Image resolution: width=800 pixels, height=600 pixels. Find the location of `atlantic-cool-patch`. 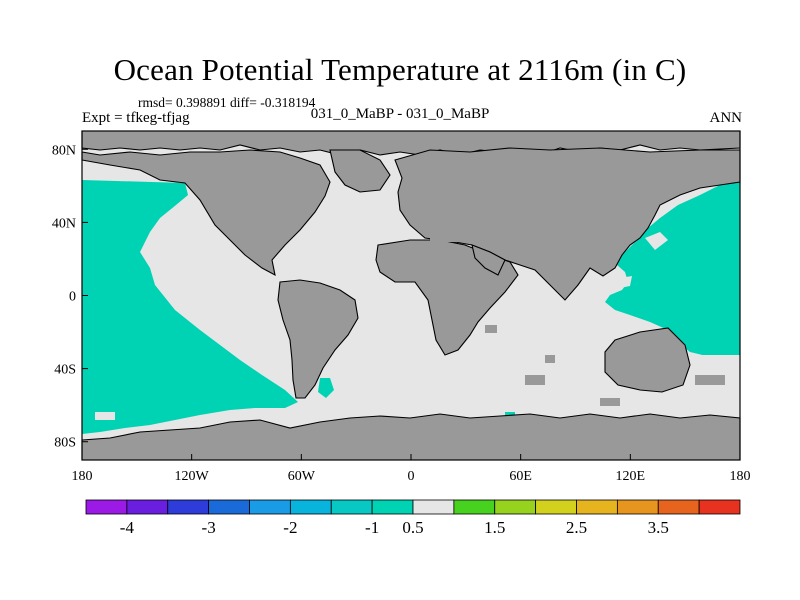

atlantic-cool-patch is located at coordinates (326, 388).